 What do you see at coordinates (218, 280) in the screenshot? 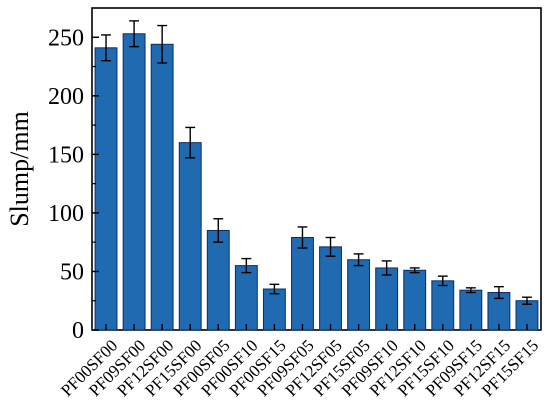
I see `bar-pf00sf05` at bounding box center [218, 280].